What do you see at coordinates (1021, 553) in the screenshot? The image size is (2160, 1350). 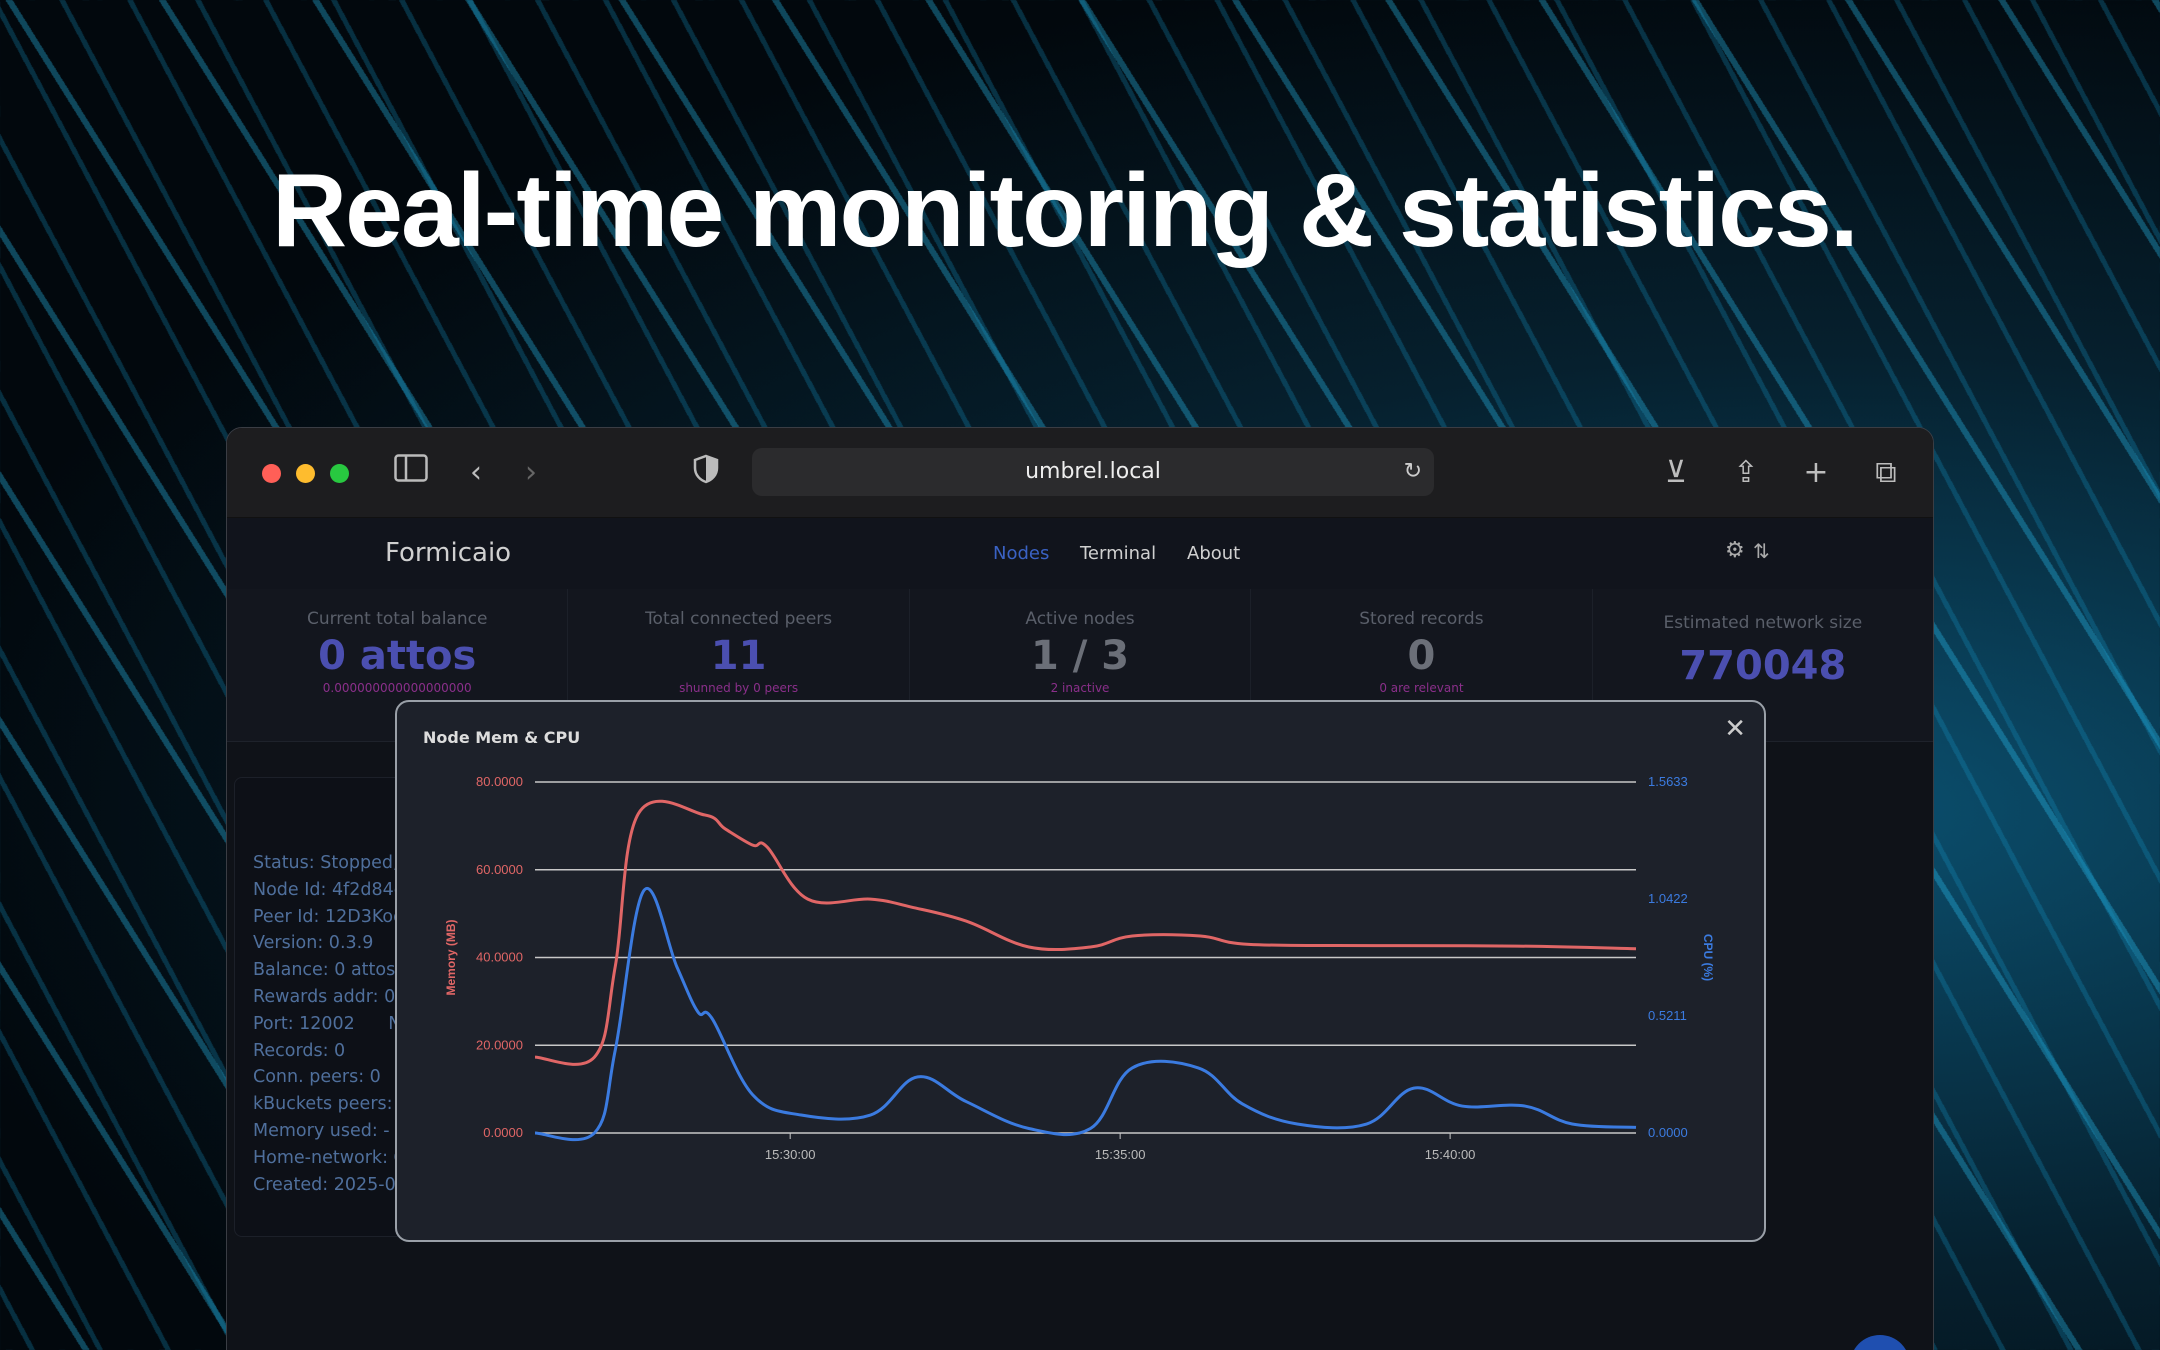 I see `nav-nodes: Nodes` at bounding box center [1021, 553].